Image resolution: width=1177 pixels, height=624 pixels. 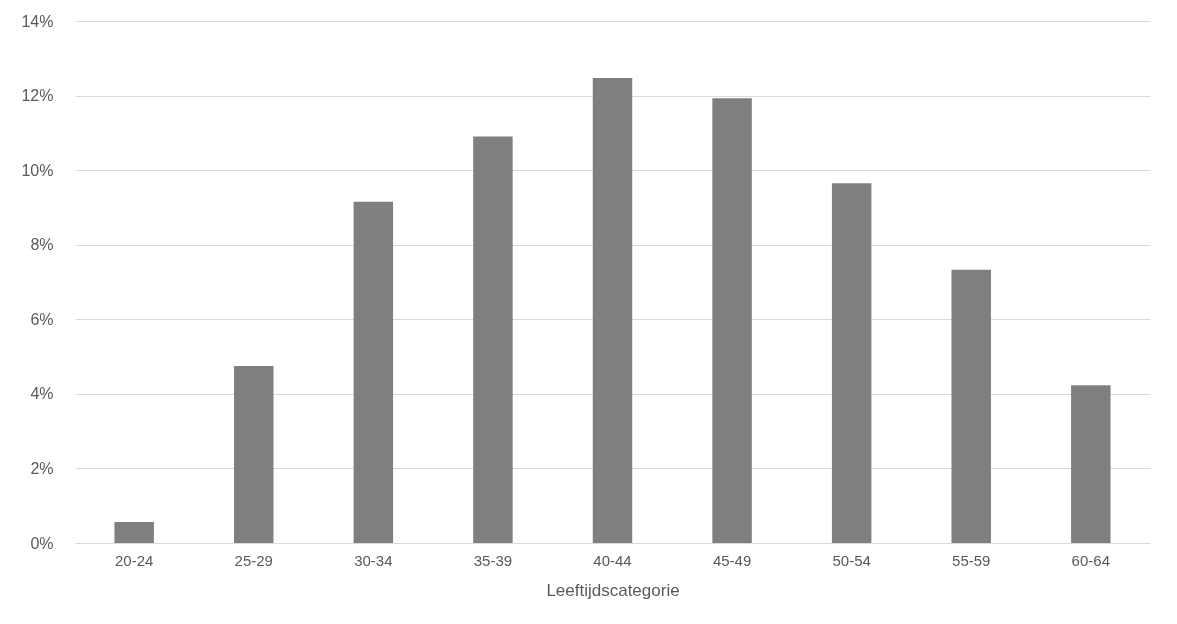 What do you see at coordinates (42, 245) in the screenshot?
I see `y-tick-label: 8%` at bounding box center [42, 245].